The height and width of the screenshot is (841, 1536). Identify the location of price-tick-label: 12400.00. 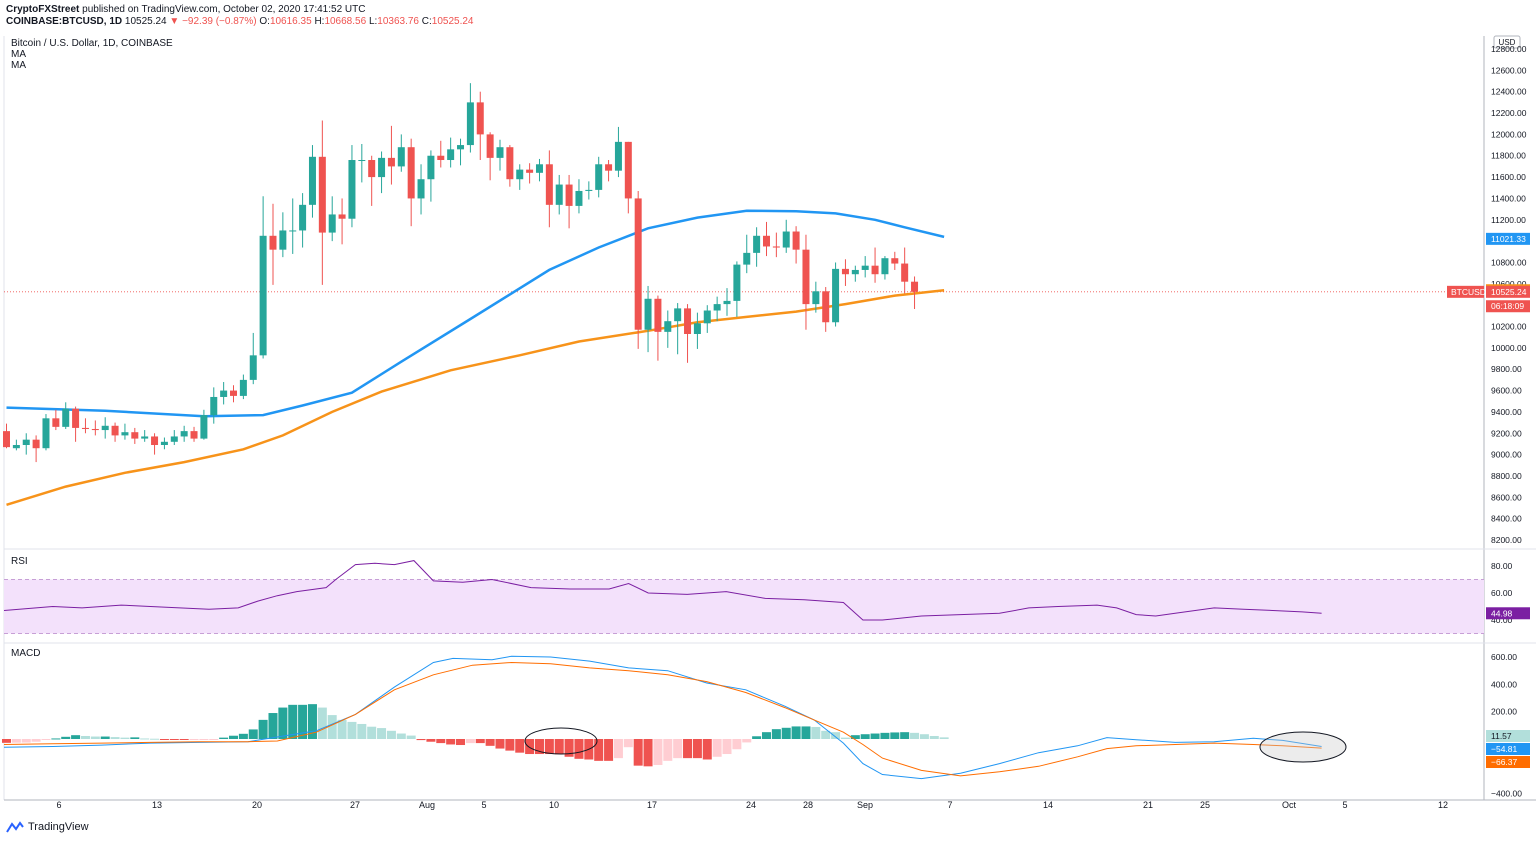
(1509, 92).